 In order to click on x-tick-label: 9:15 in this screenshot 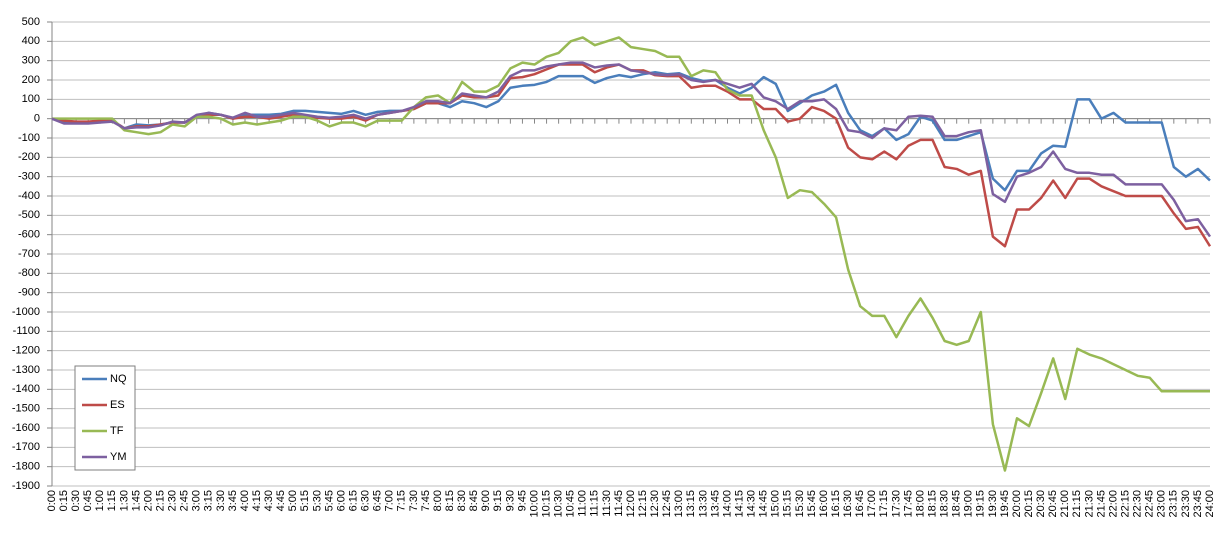, I will do `click(498, 500)`.